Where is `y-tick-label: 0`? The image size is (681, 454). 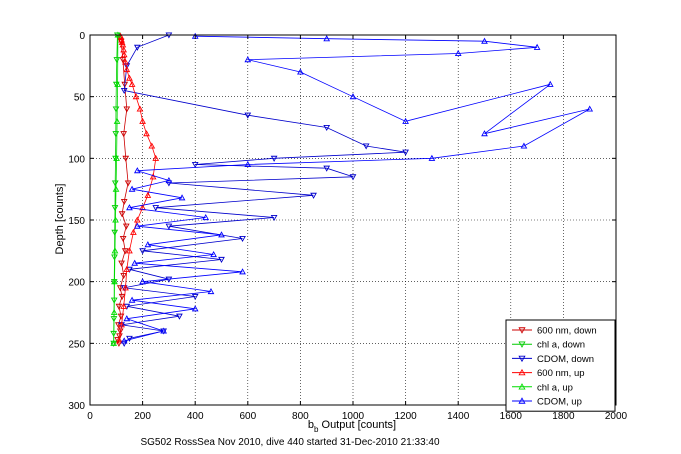 y-tick-label: 0 is located at coordinates (82, 36).